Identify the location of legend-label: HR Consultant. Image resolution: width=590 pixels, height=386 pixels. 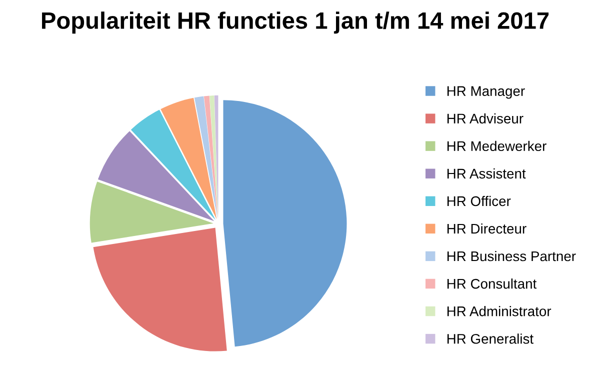
(492, 283).